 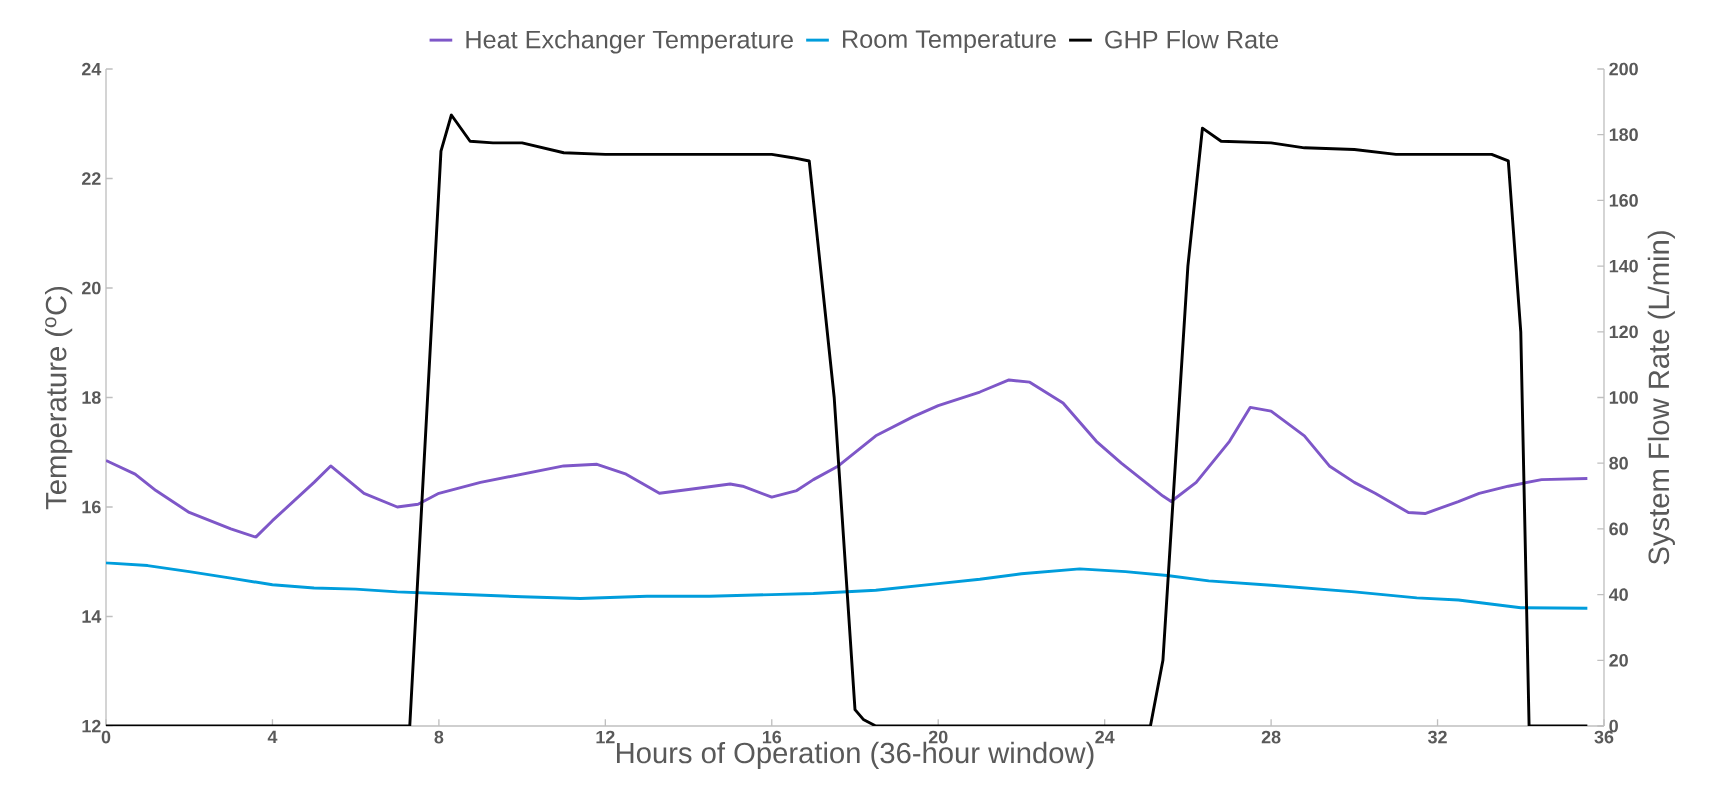 What do you see at coordinates (1623, 135) in the screenshot?
I see `y2-tick-label: 180` at bounding box center [1623, 135].